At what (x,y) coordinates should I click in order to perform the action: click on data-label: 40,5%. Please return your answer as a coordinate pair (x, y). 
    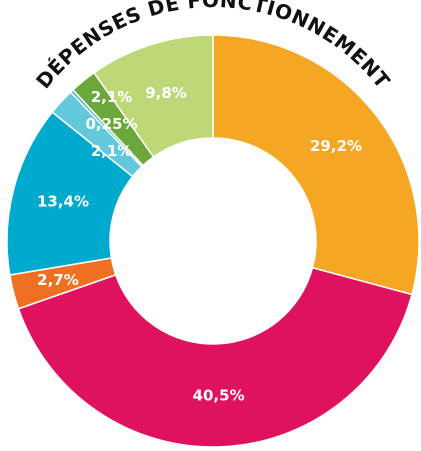
    Looking at the image, I should click on (219, 395).